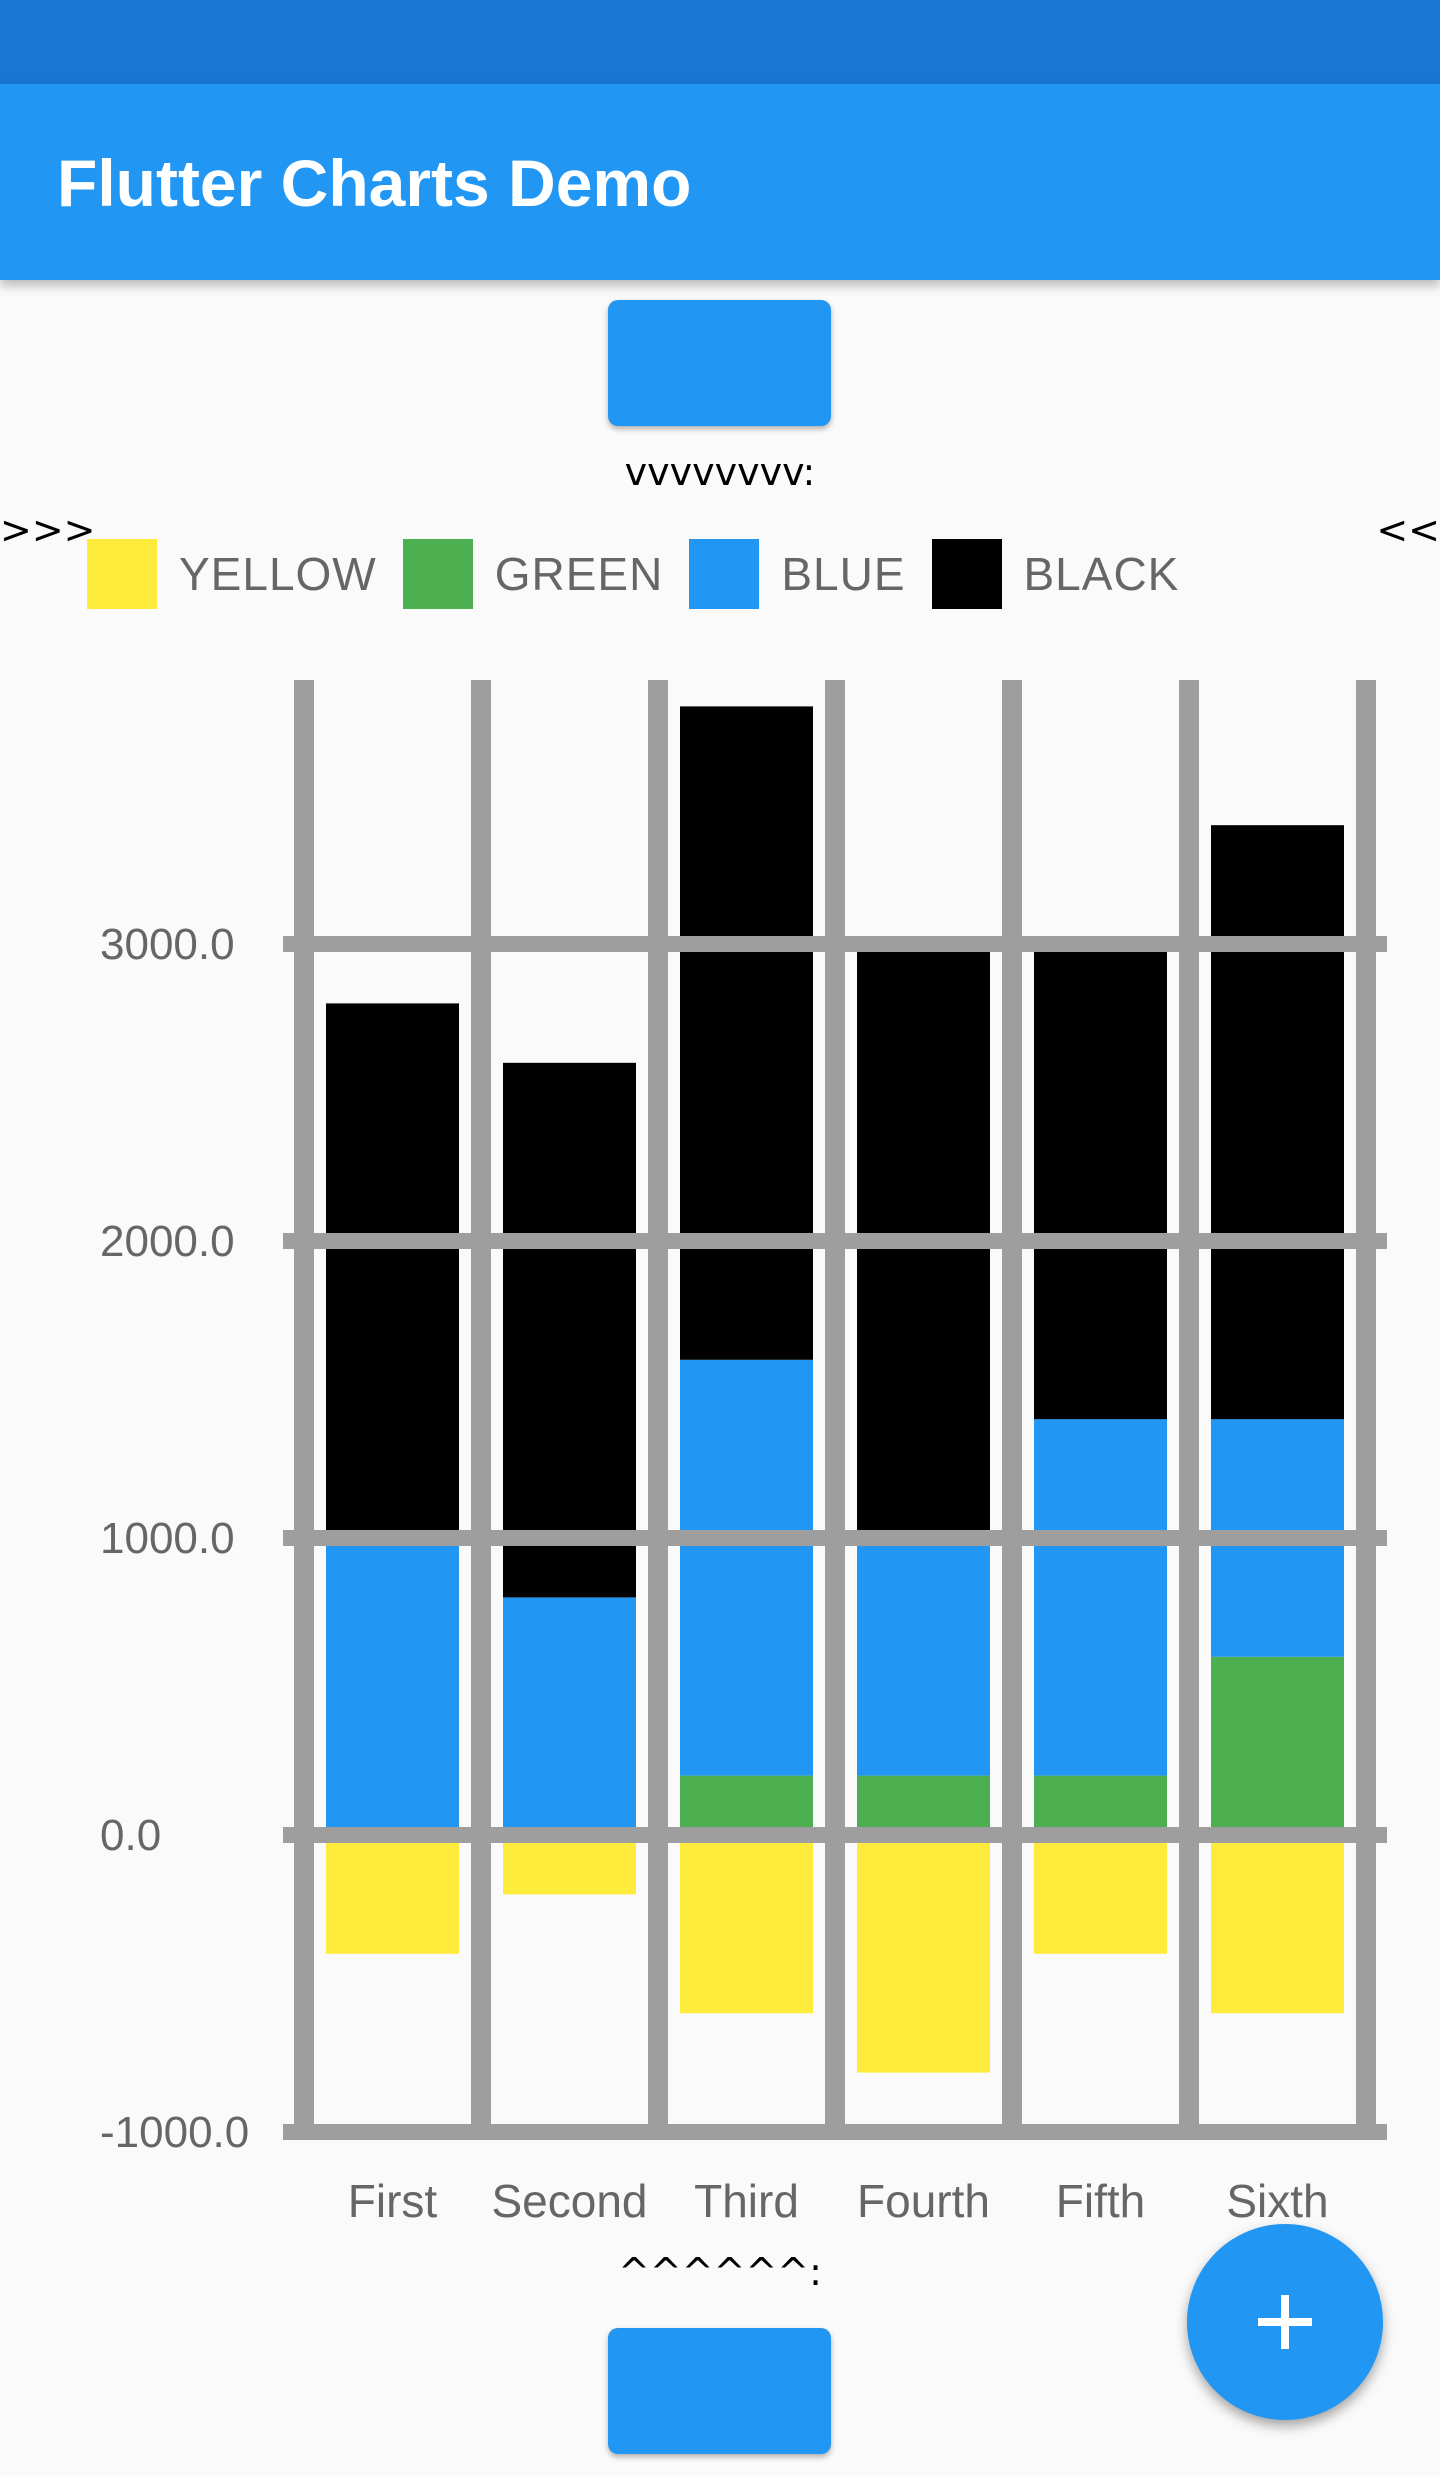 The width and height of the screenshot is (1440, 2476). What do you see at coordinates (1277, 1122) in the screenshot?
I see `bar-black-sixth` at bounding box center [1277, 1122].